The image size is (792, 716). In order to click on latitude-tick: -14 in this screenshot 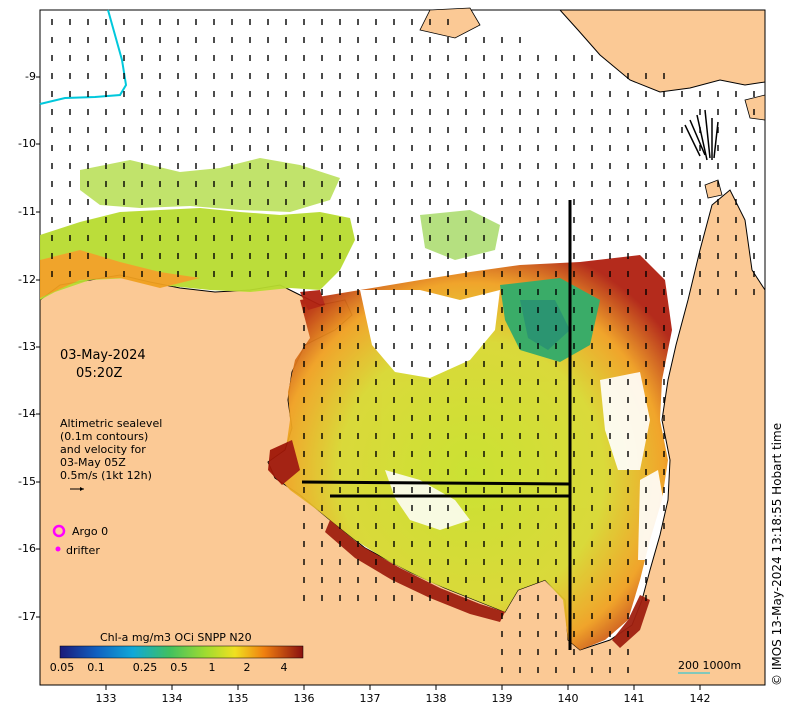, I will do `click(27, 413)`.